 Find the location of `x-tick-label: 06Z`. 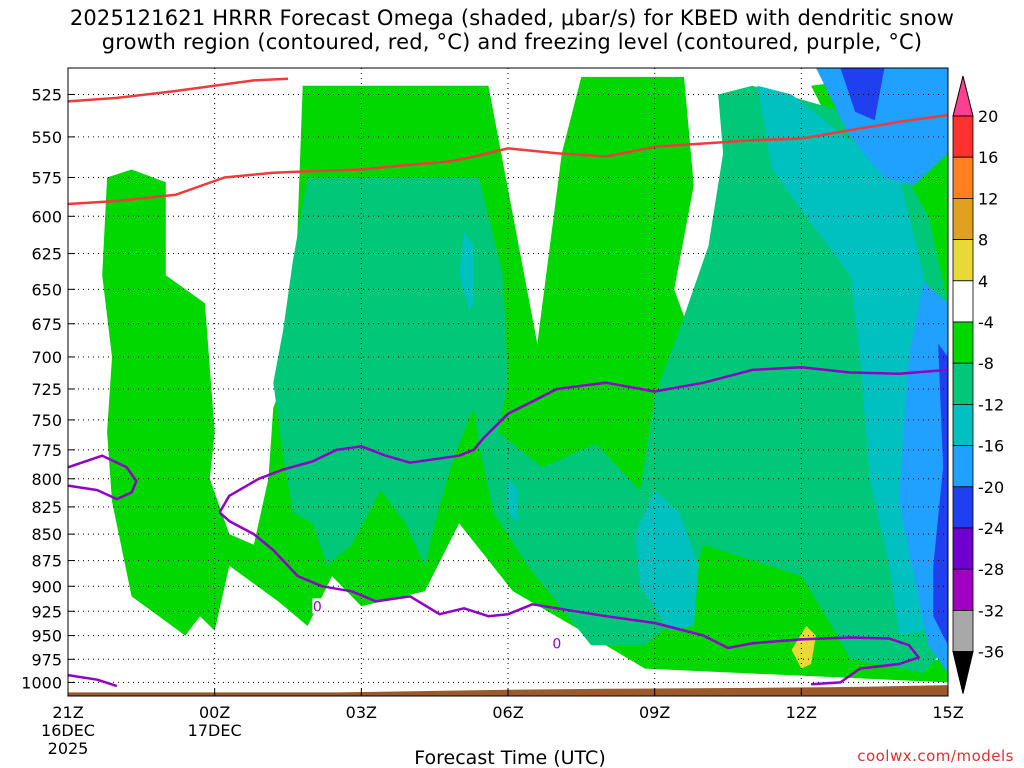

x-tick-label: 06Z is located at coordinates (507, 712).